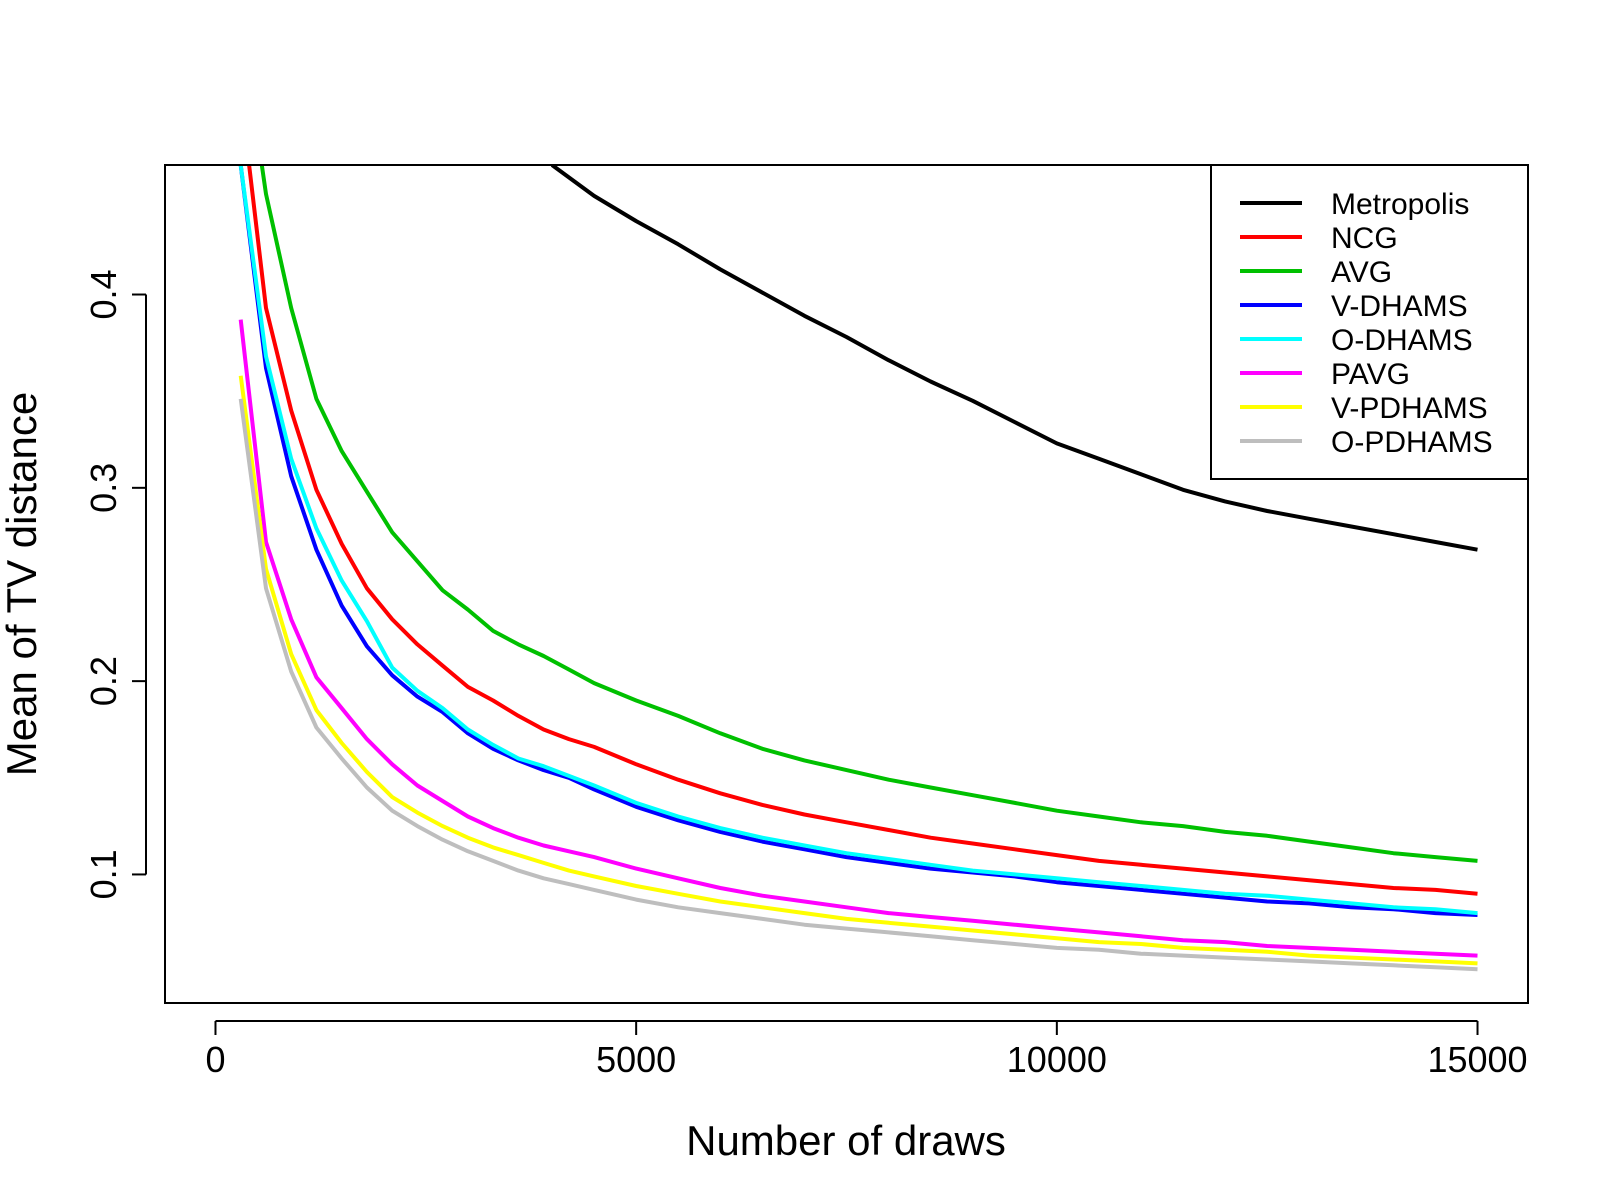 The width and height of the screenshot is (1600, 1200). I want to click on x-tick-label: 10000, so click(1057, 1059).